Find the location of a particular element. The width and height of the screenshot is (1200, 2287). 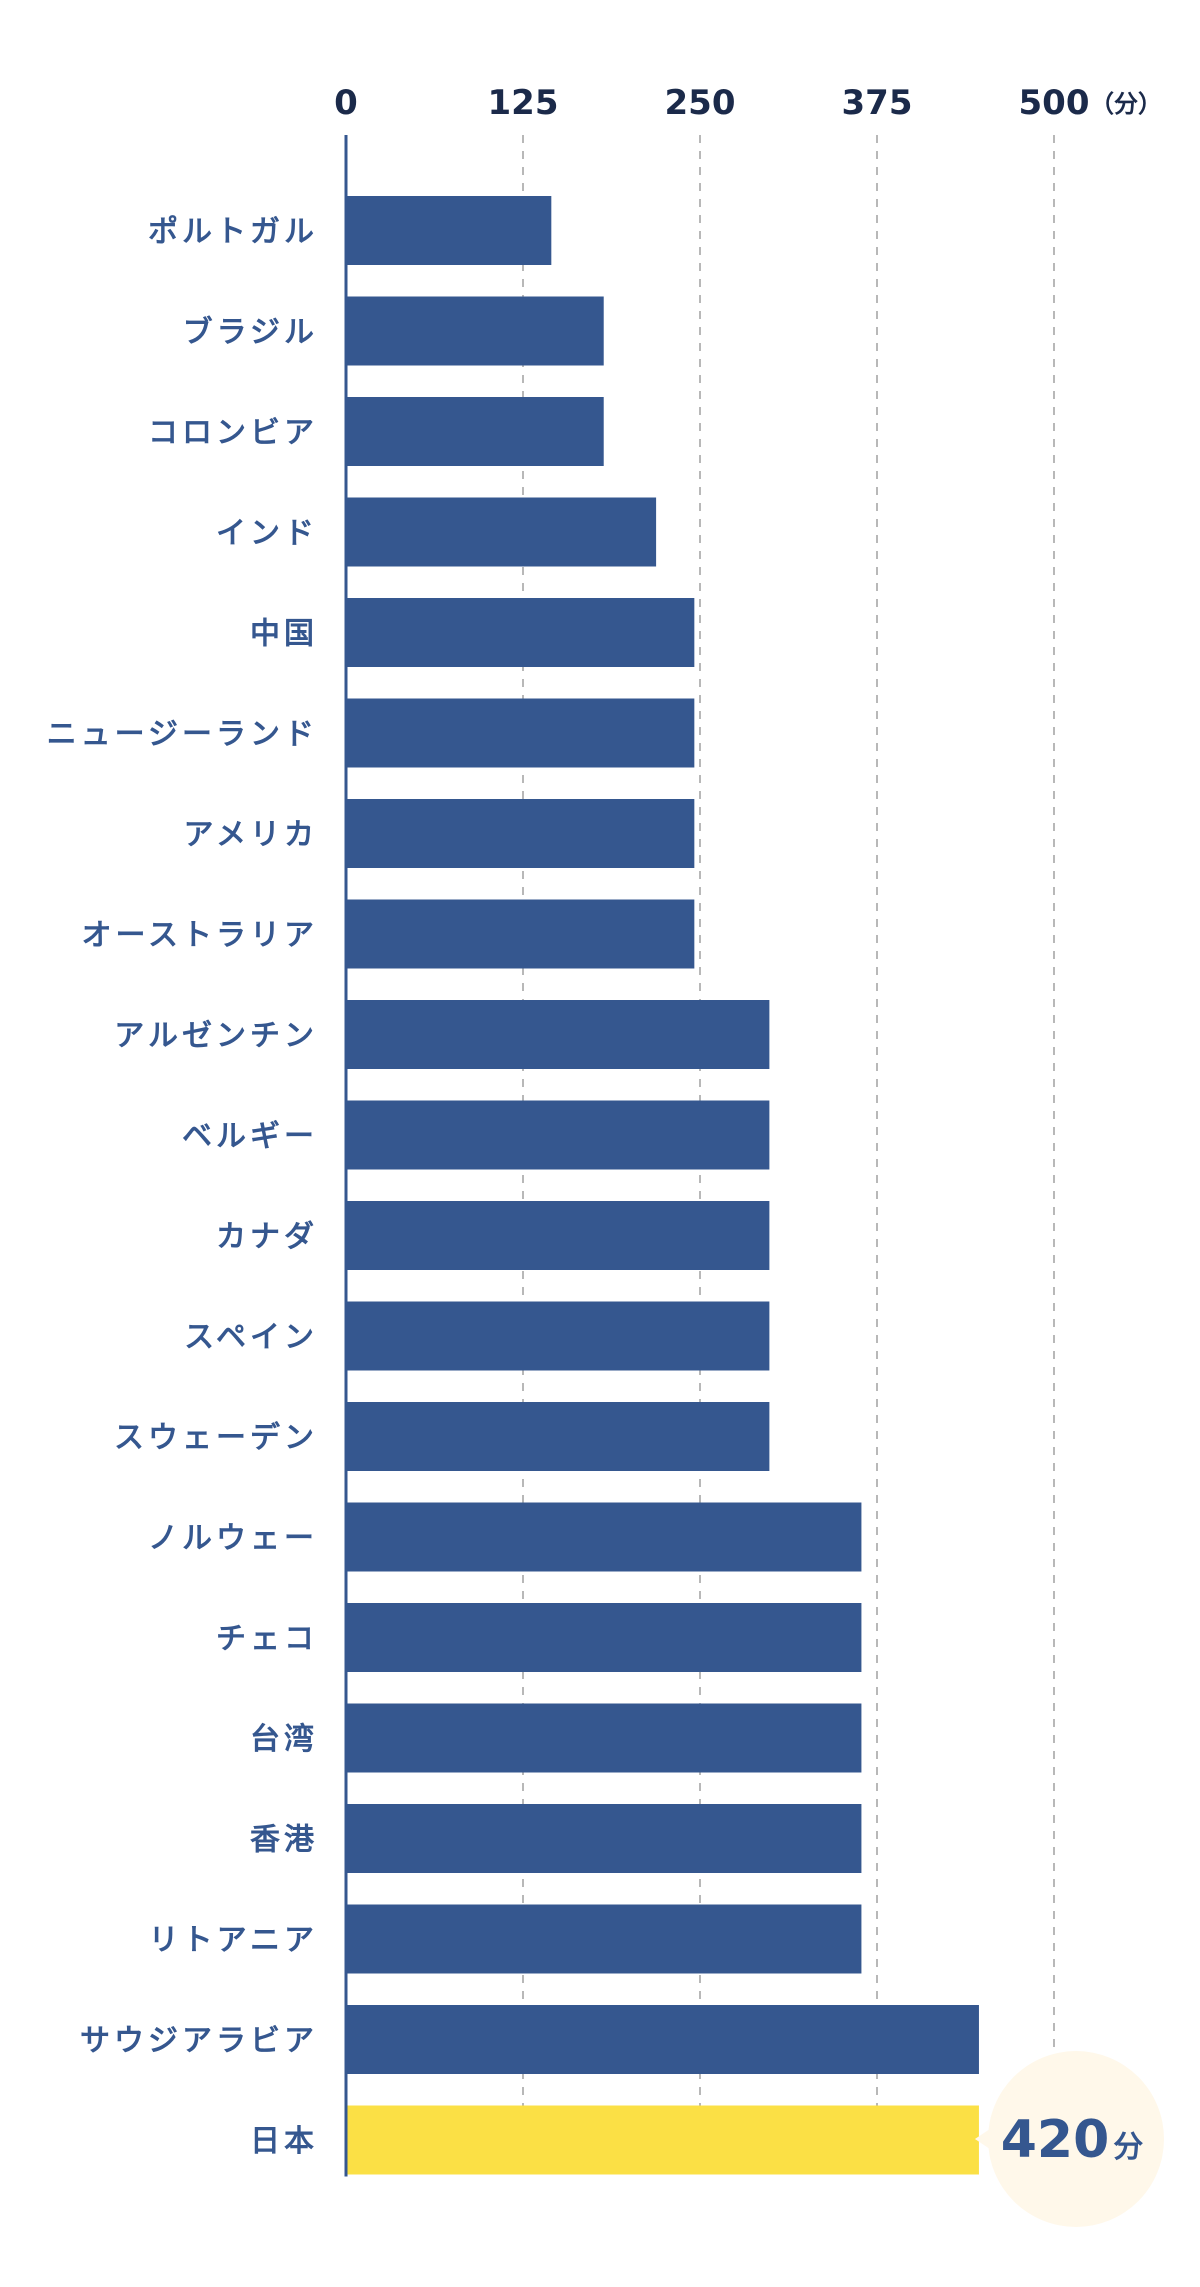

callout-unit: 分 is located at coordinates (1128, 2147).